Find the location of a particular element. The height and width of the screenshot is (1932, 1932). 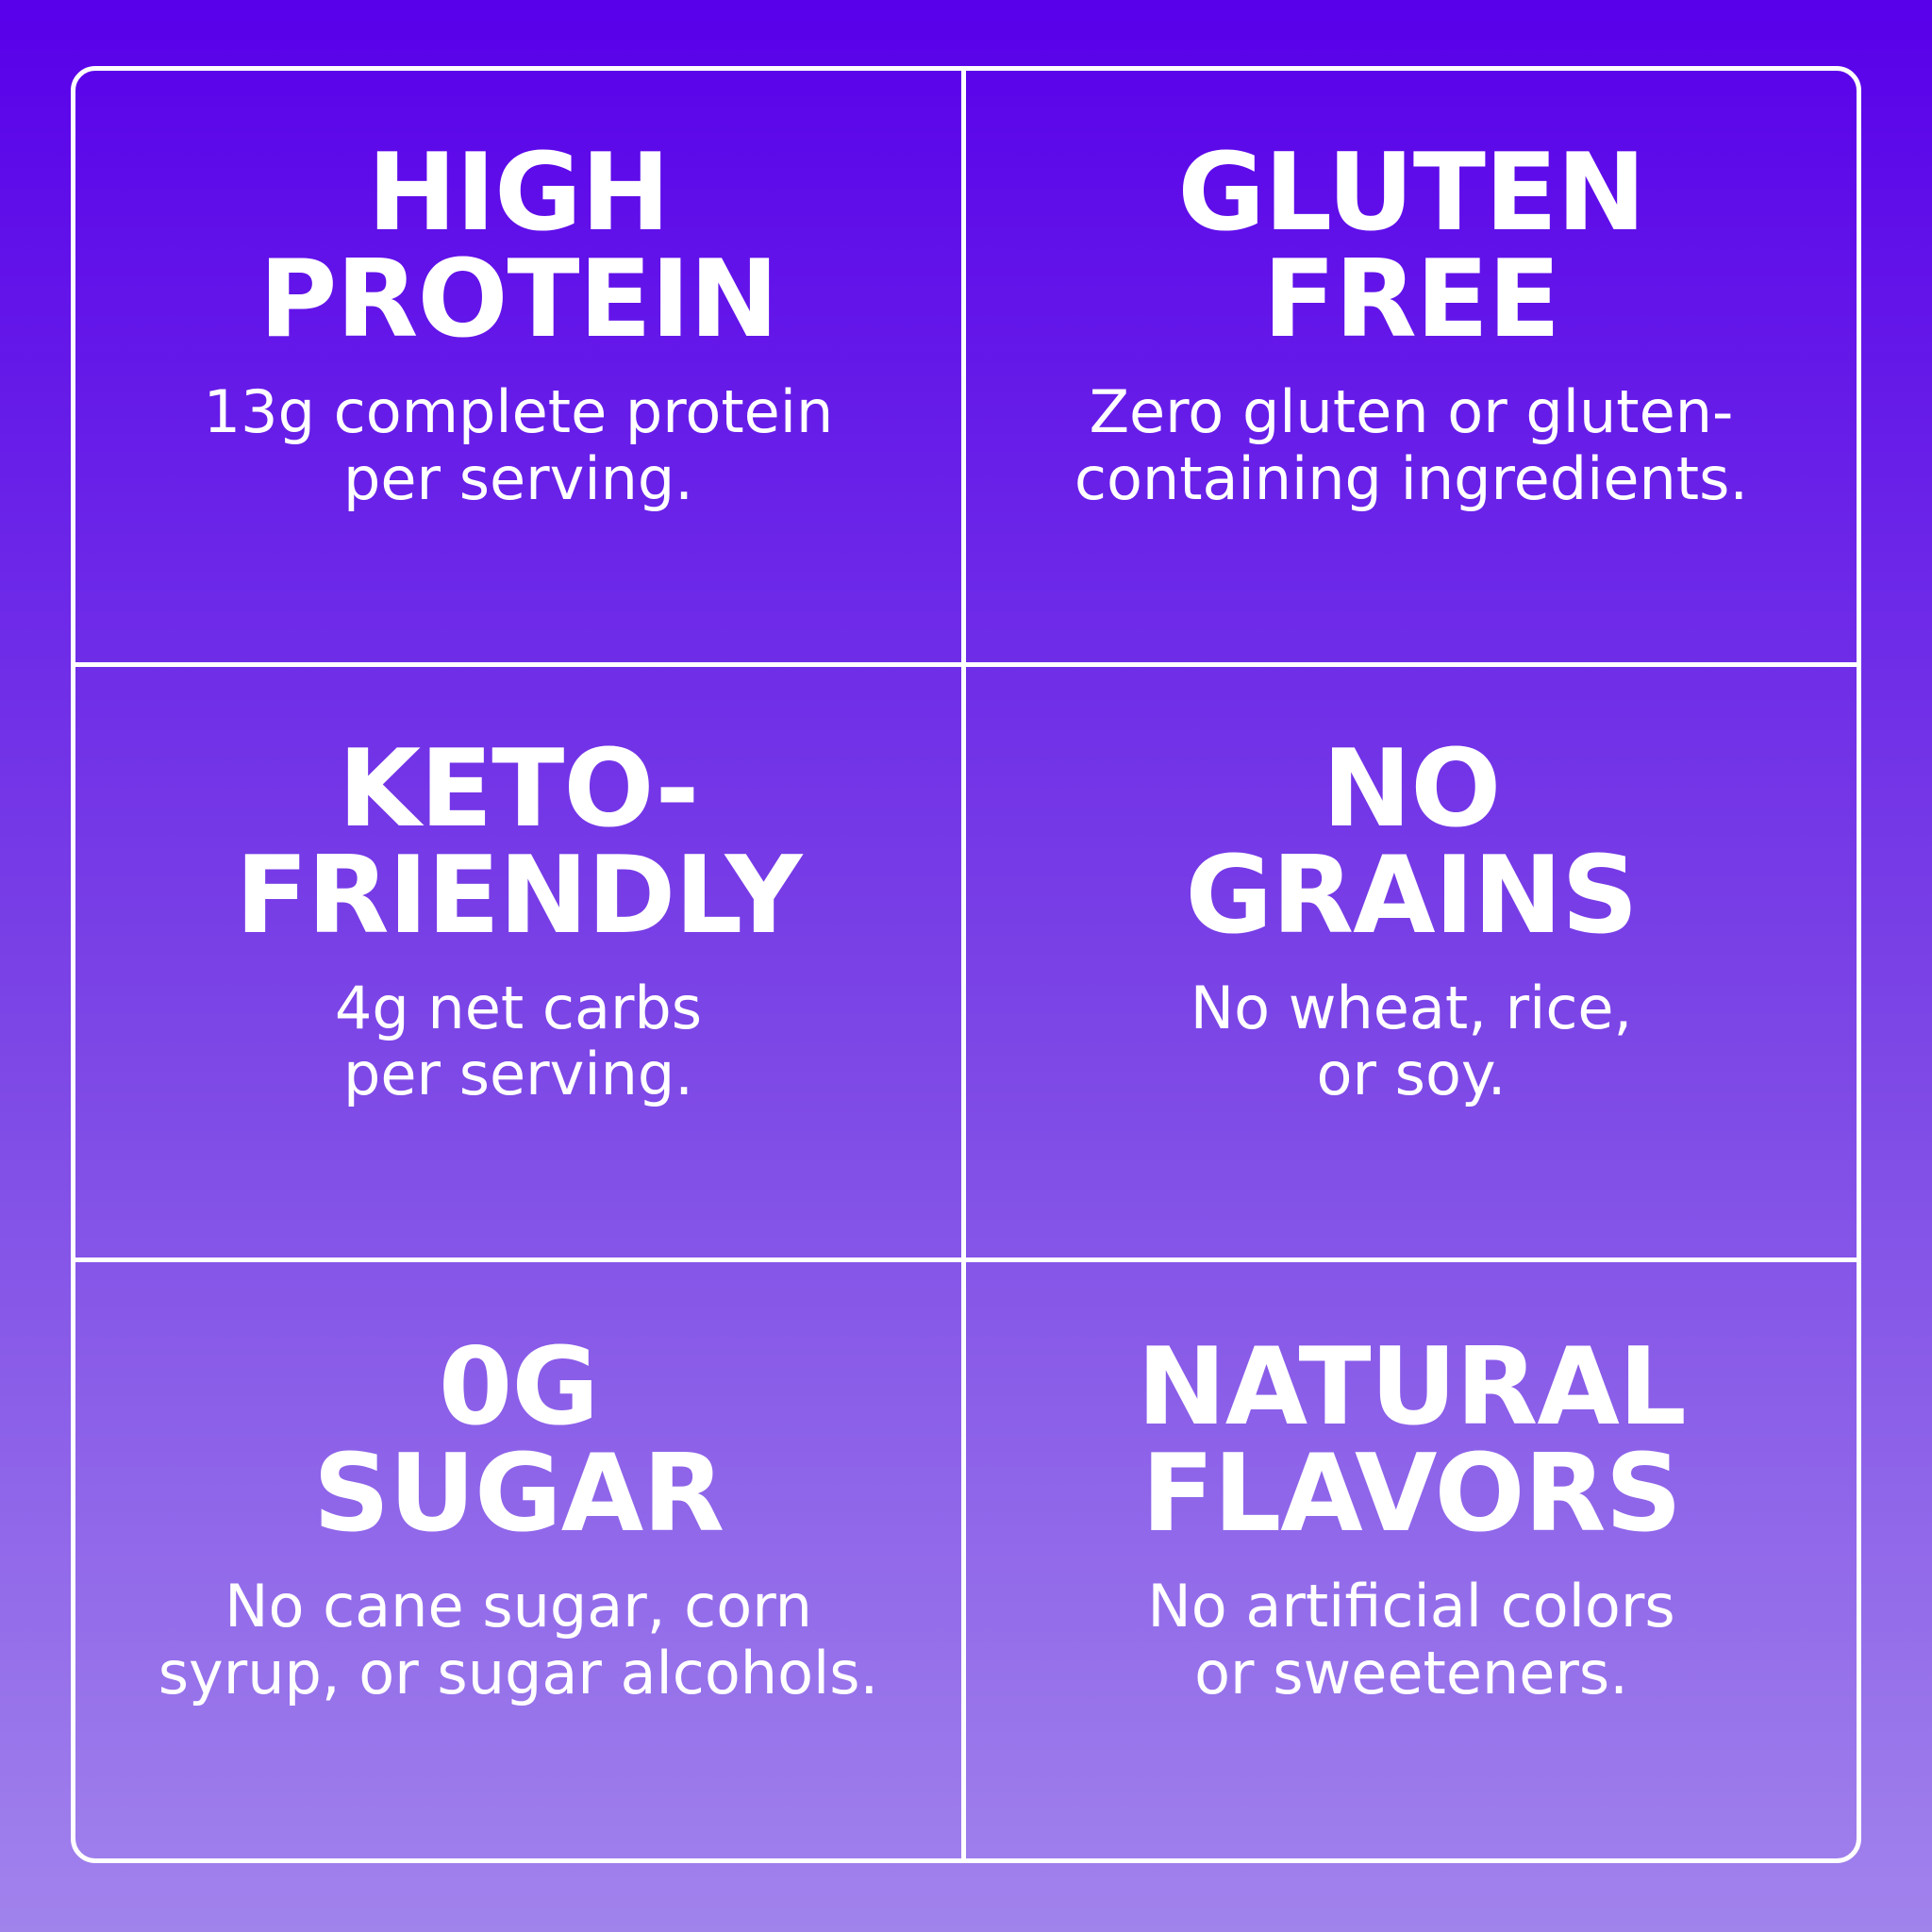

benefit-title-line2: GRAINS is located at coordinates (1412, 895).